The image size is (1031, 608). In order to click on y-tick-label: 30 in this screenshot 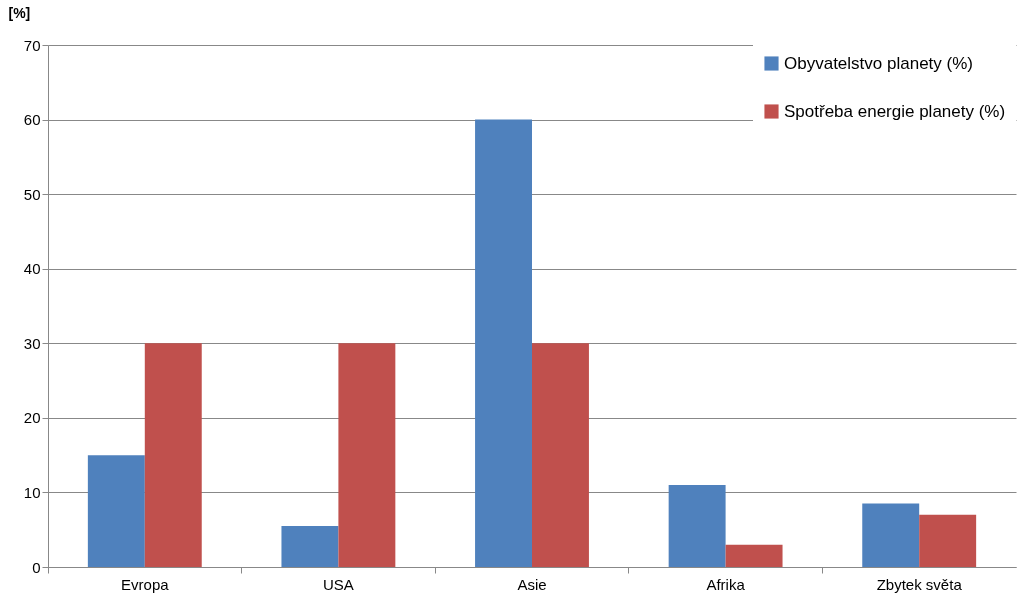, I will do `click(32, 343)`.